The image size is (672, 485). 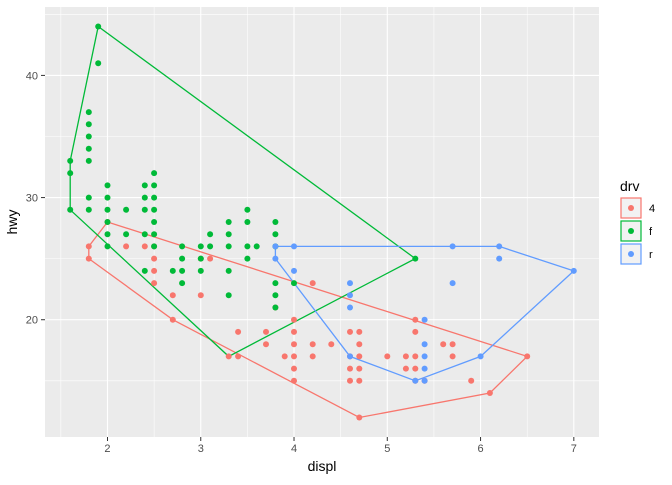 What do you see at coordinates (32, 76) in the screenshot?
I see `y-tick-label: 40` at bounding box center [32, 76].